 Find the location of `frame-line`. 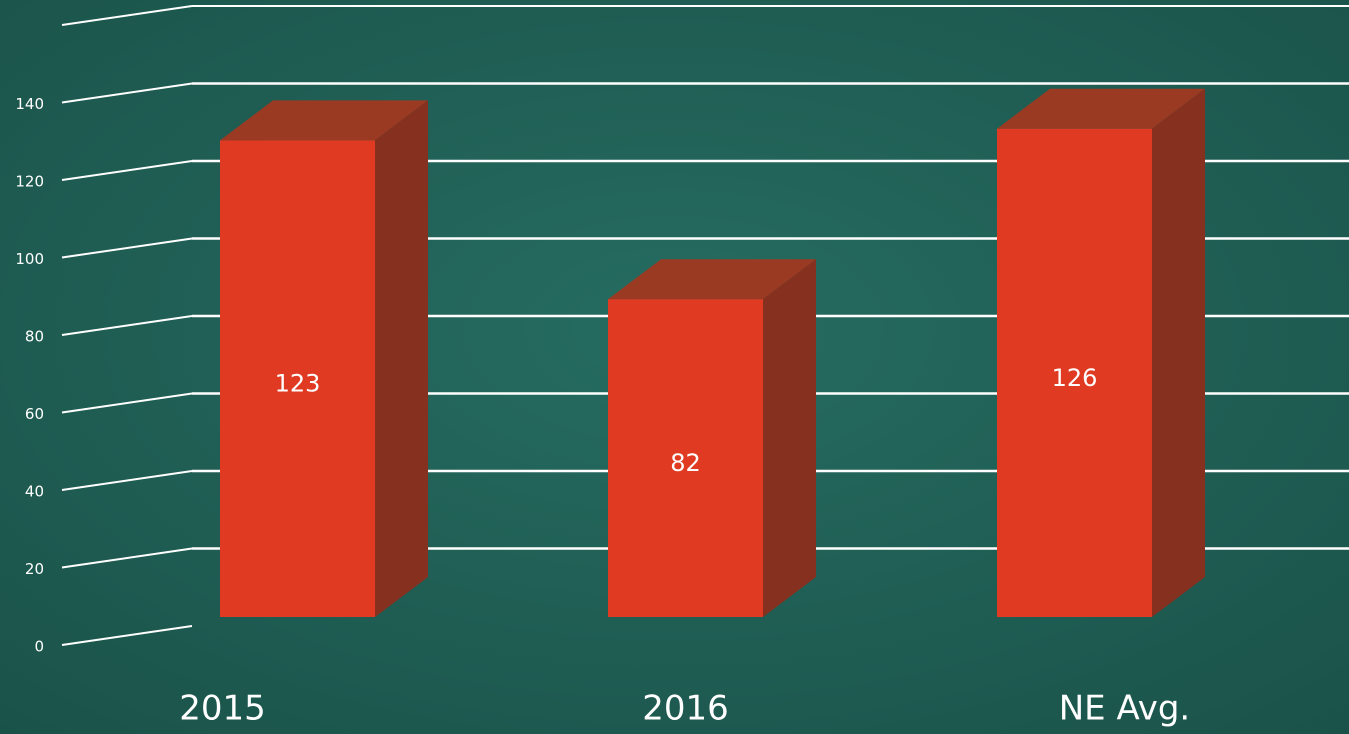

frame-line is located at coordinates (127, 15).